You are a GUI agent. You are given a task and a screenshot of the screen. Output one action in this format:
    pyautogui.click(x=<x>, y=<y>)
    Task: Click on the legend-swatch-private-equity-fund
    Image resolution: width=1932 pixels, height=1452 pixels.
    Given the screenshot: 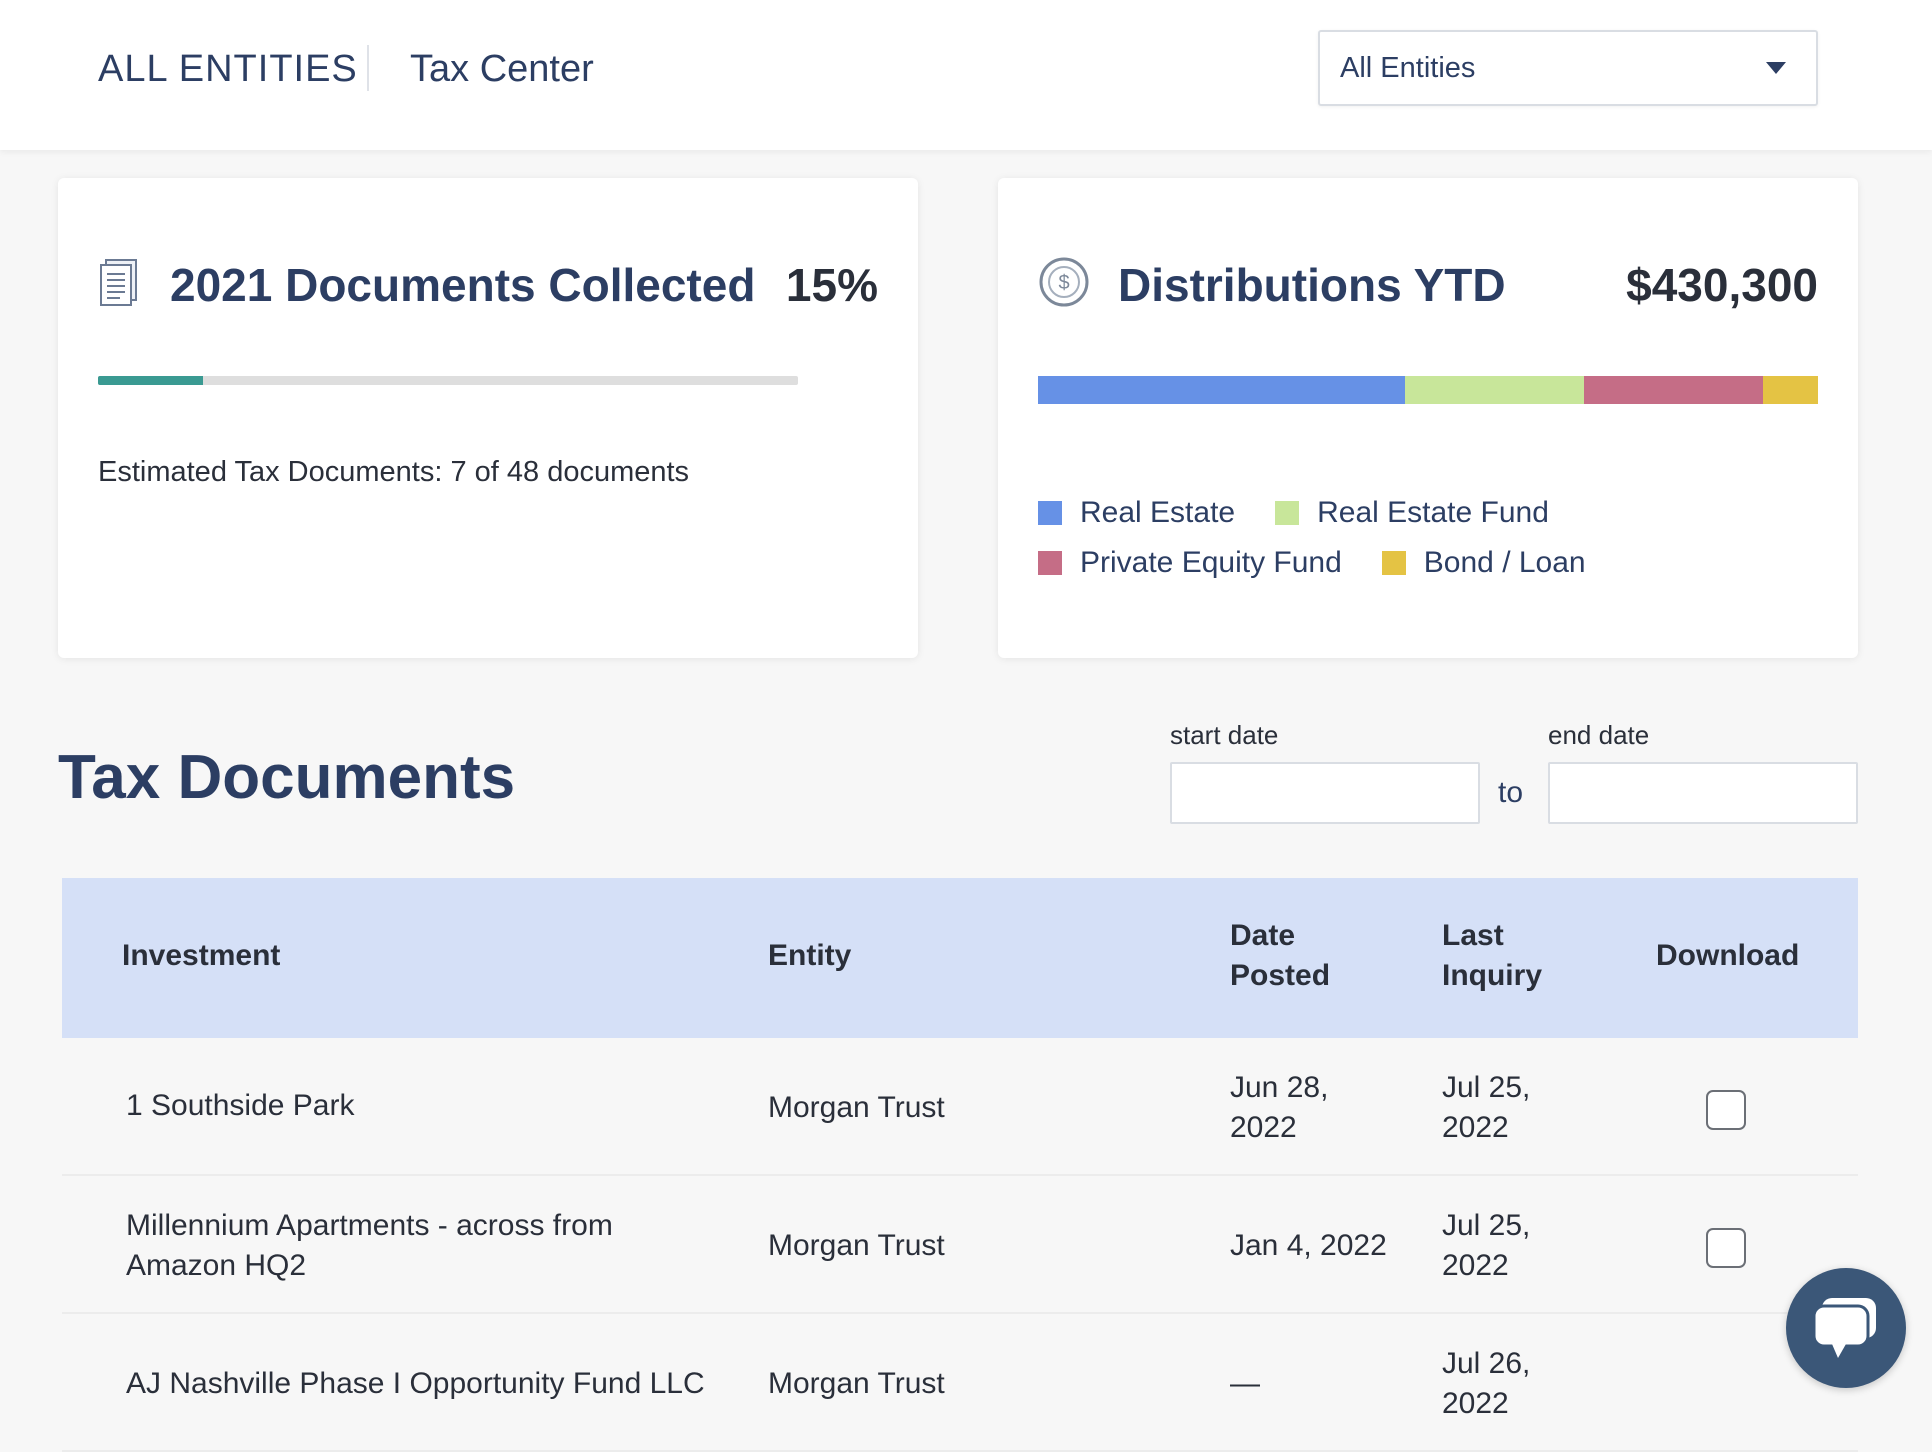 What is the action you would take?
    pyautogui.click(x=1050, y=563)
    